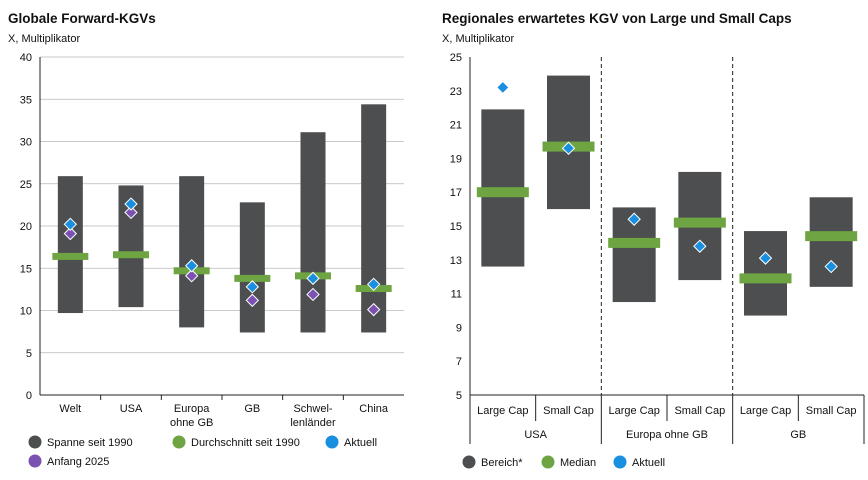  Describe the element at coordinates (312, 409) in the screenshot. I see `left-category-label: Schwel-` at that location.